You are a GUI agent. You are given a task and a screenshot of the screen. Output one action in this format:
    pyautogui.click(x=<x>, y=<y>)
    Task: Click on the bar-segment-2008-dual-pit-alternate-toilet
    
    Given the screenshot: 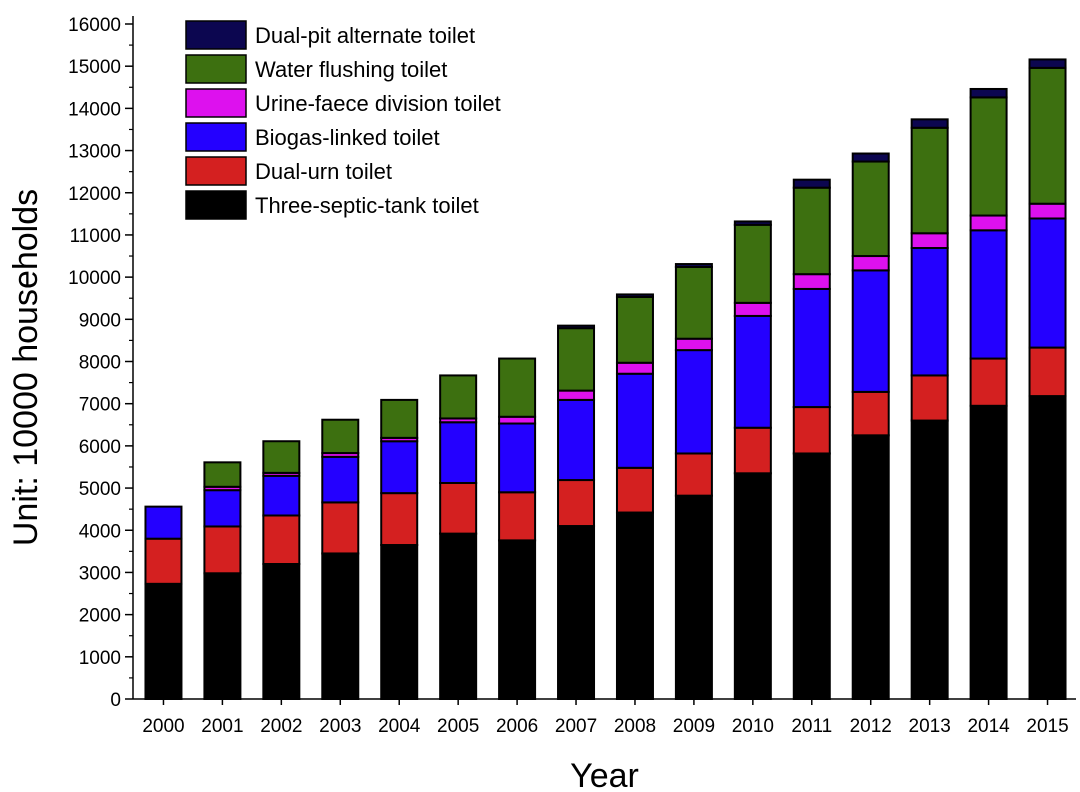 What is the action you would take?
    pyautogui.click(x=634, y=295)
    